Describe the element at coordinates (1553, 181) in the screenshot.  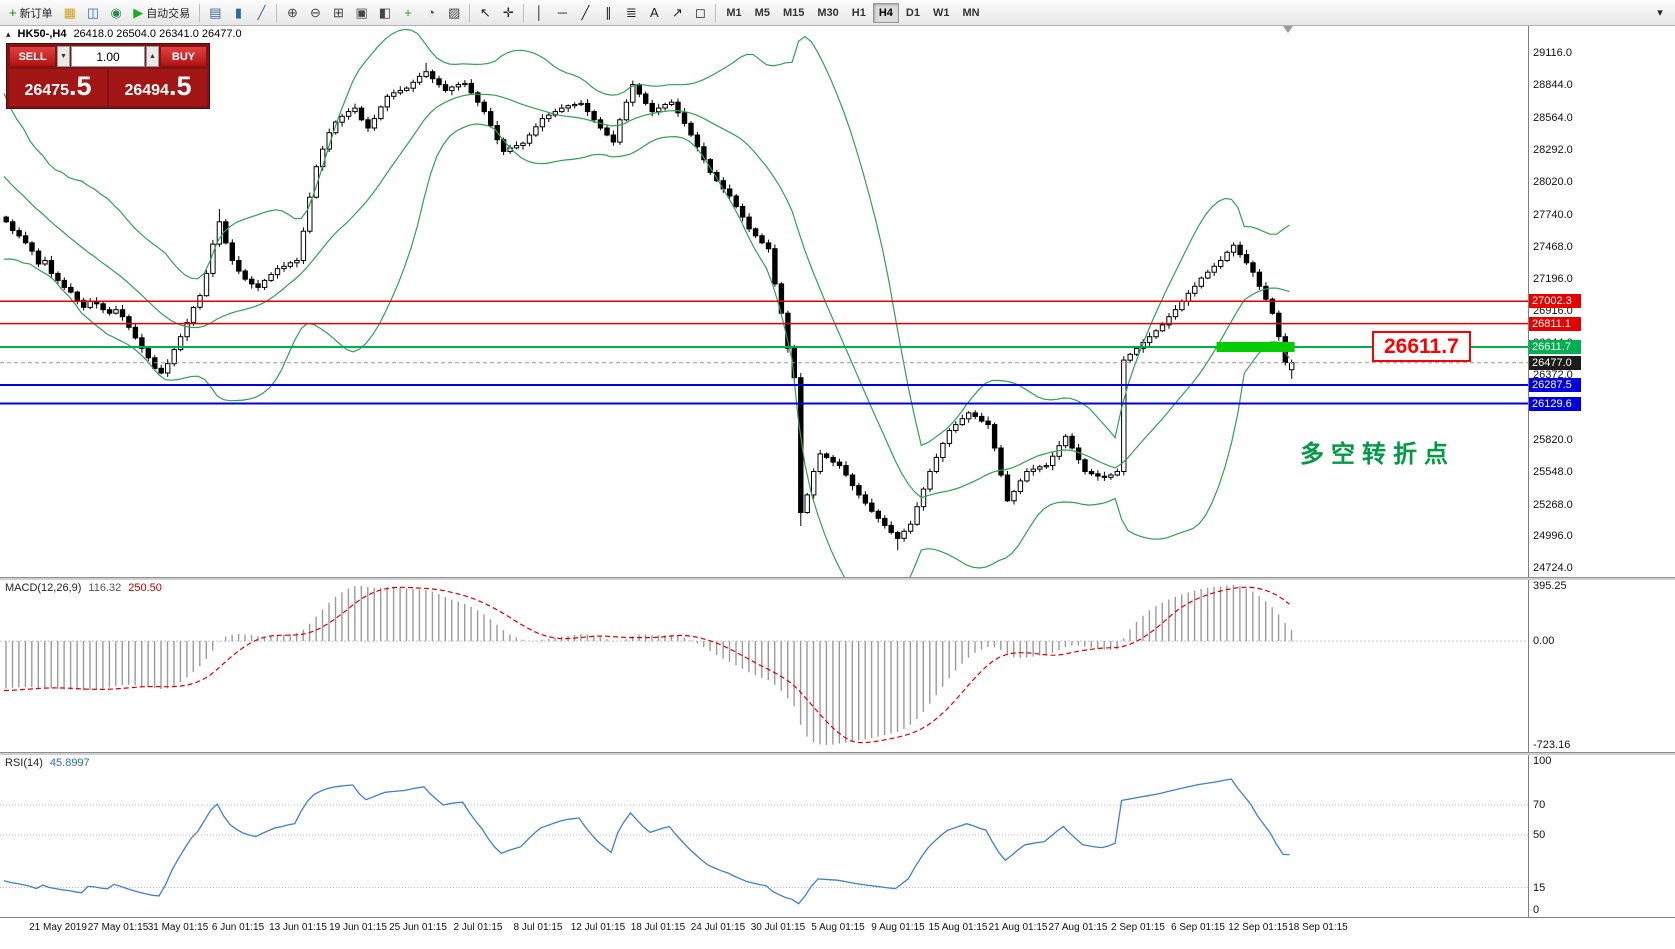
I see `price-axis-label: 28020.0` at that location.